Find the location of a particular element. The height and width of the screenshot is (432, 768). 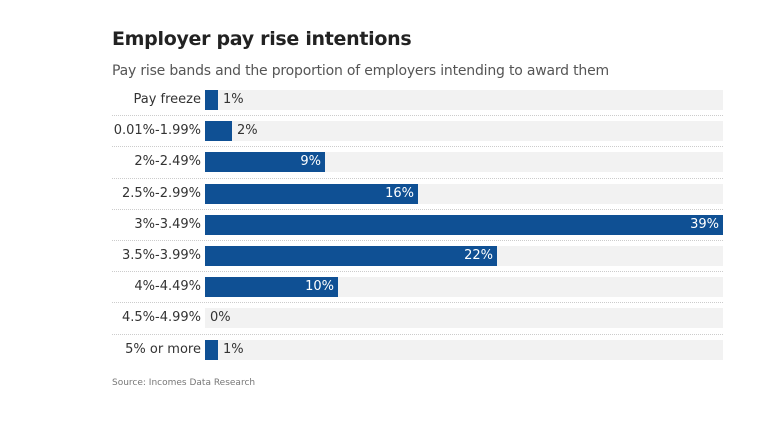

bar-row: Pay freeze 1% is located at coordinates (417, 101).